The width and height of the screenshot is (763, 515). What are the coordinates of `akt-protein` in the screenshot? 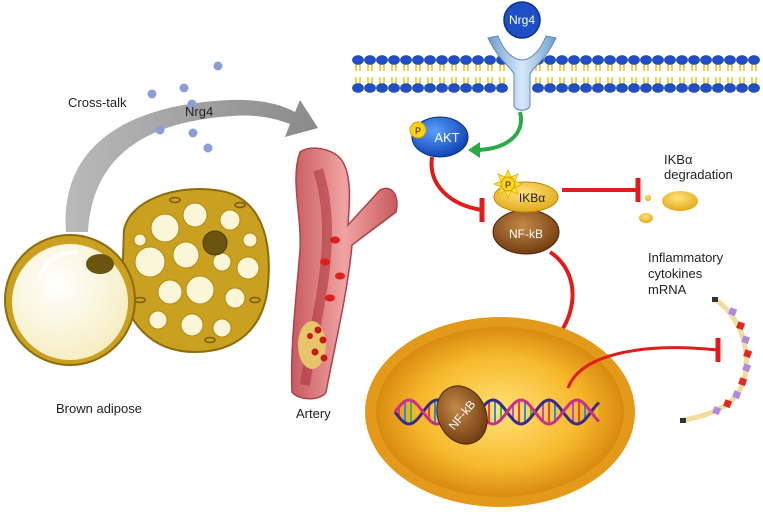 It's located at (439, 137).